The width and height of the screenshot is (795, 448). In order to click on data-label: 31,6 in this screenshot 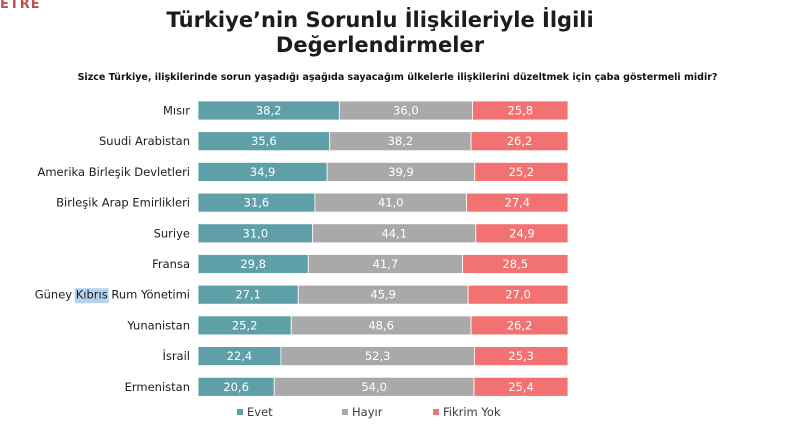, I will do `click(257, 203)`.